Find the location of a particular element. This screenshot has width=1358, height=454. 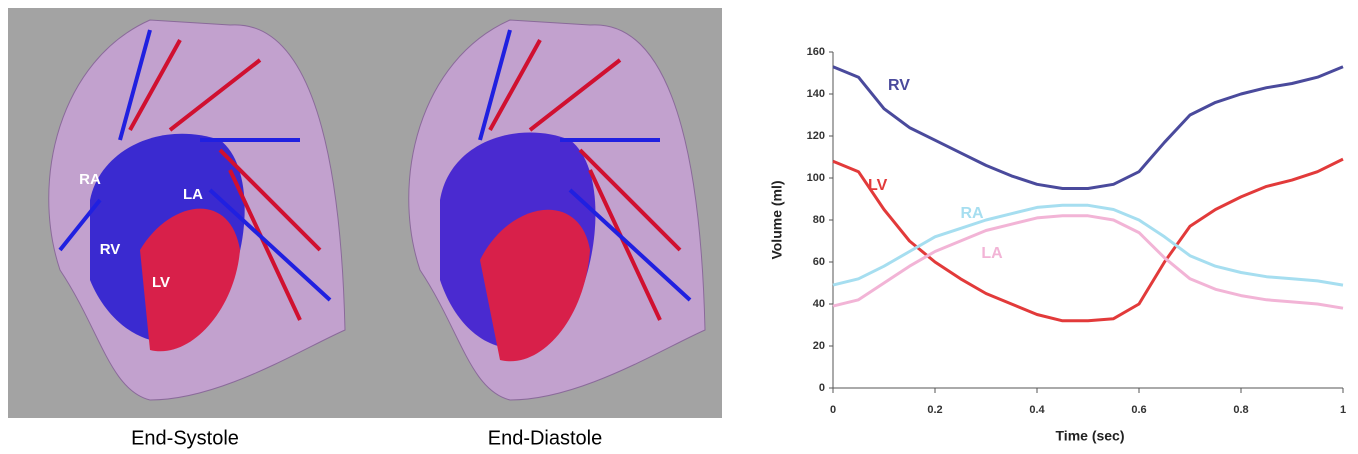

anatomy-label: RA is located at coordinates (90, 179).